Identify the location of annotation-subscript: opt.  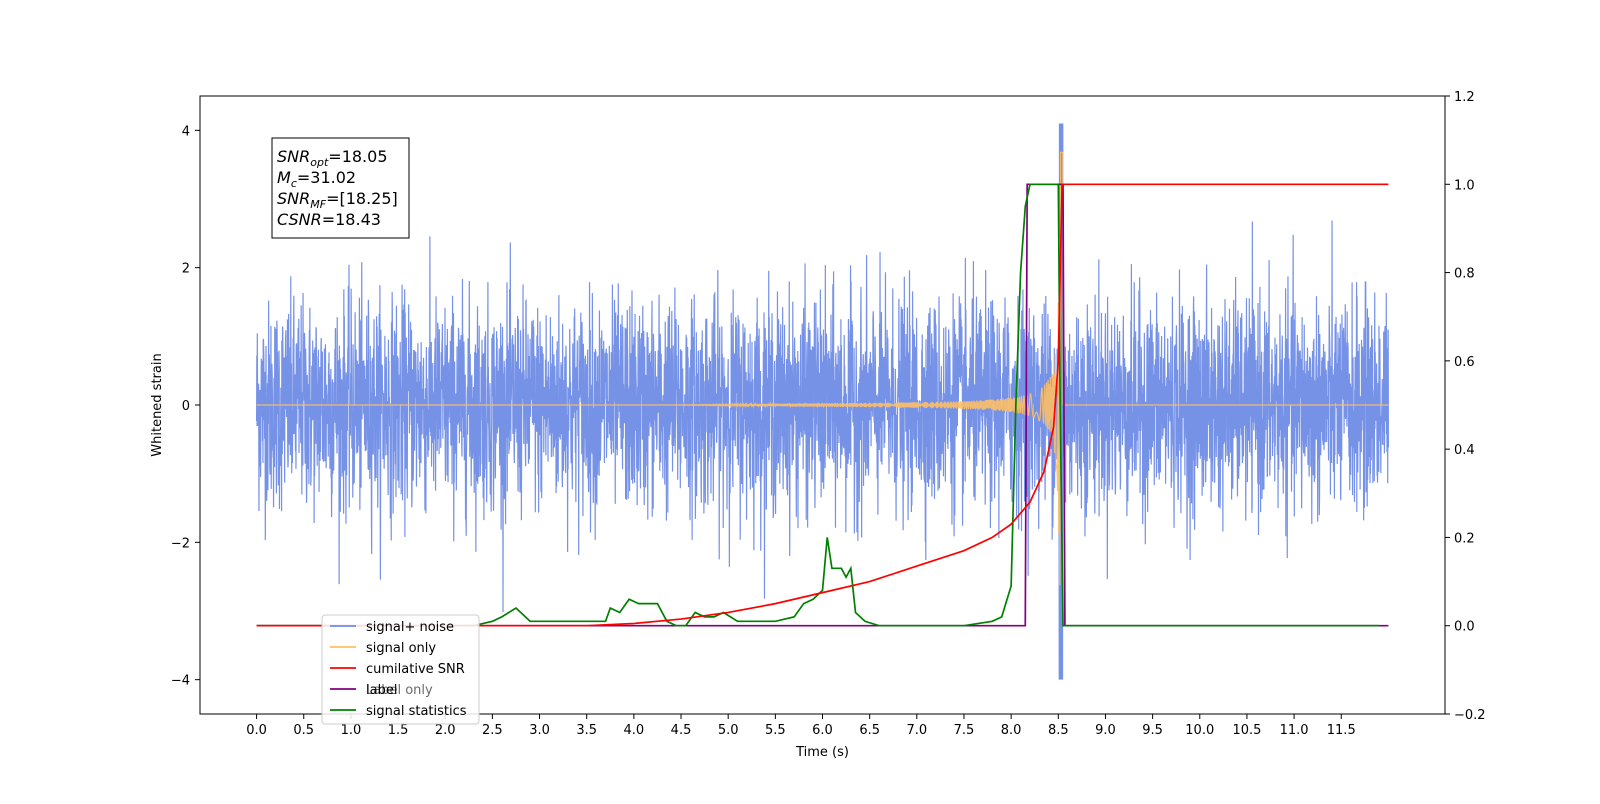
(319, 162).